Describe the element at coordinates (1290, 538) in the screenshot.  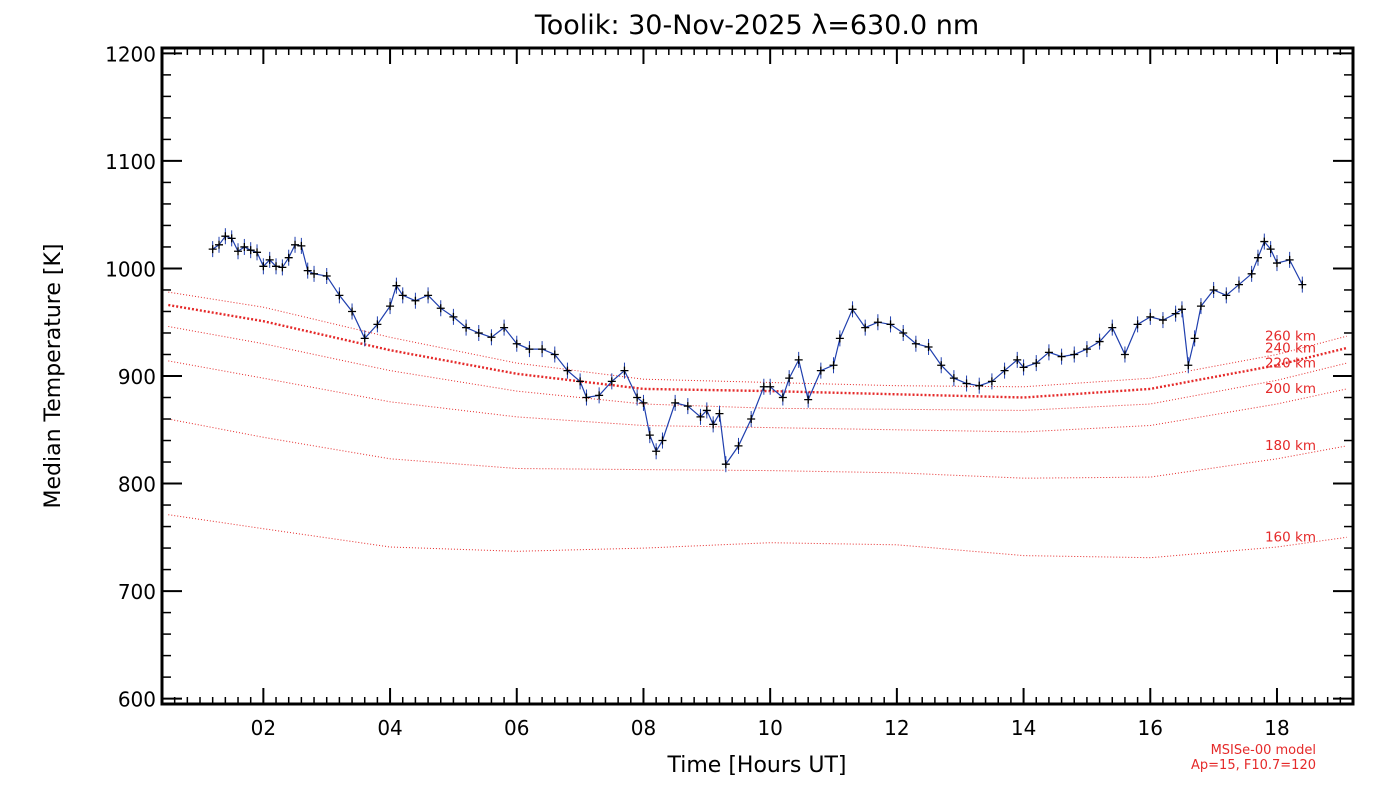
I see `model-label-160-km: 160 km` at that location.